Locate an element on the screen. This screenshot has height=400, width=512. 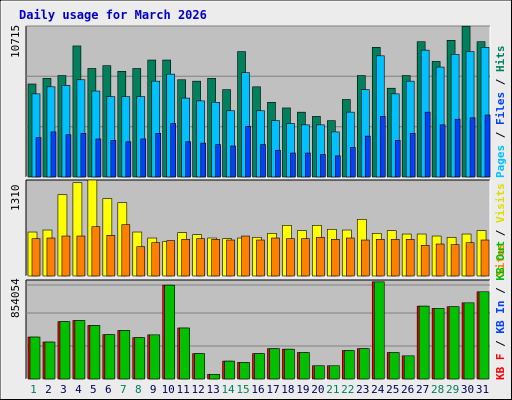
legend-kbf: KB F is located at coordinates (500, 367).